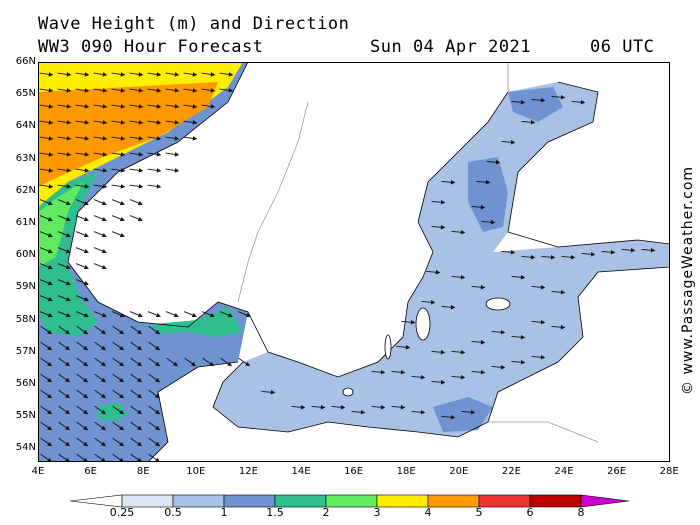 This screenshot has height=525, width=700. Describe the element at coordinates (273, 202) in the screenshot. I see `norway-sweden-border` at that location.